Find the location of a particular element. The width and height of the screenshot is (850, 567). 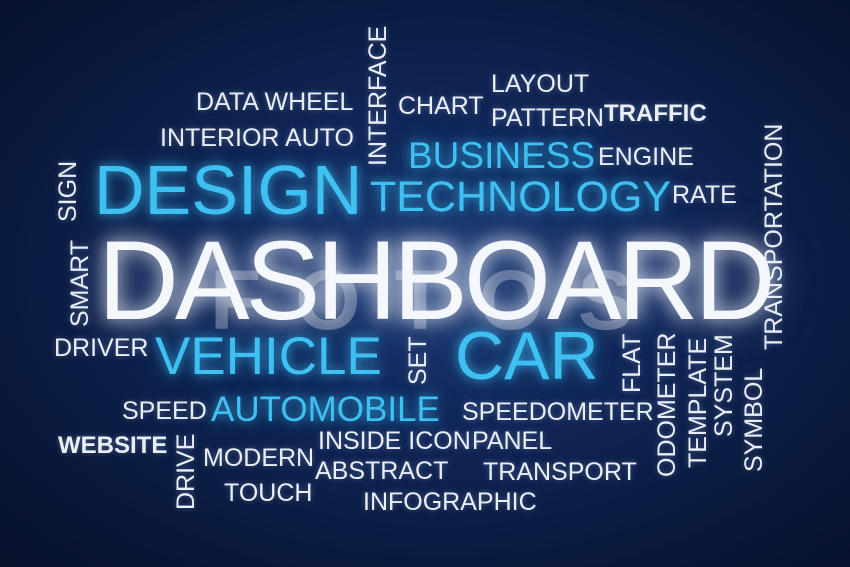

word-website: WEBSITE is located at coordinates (113, 445).